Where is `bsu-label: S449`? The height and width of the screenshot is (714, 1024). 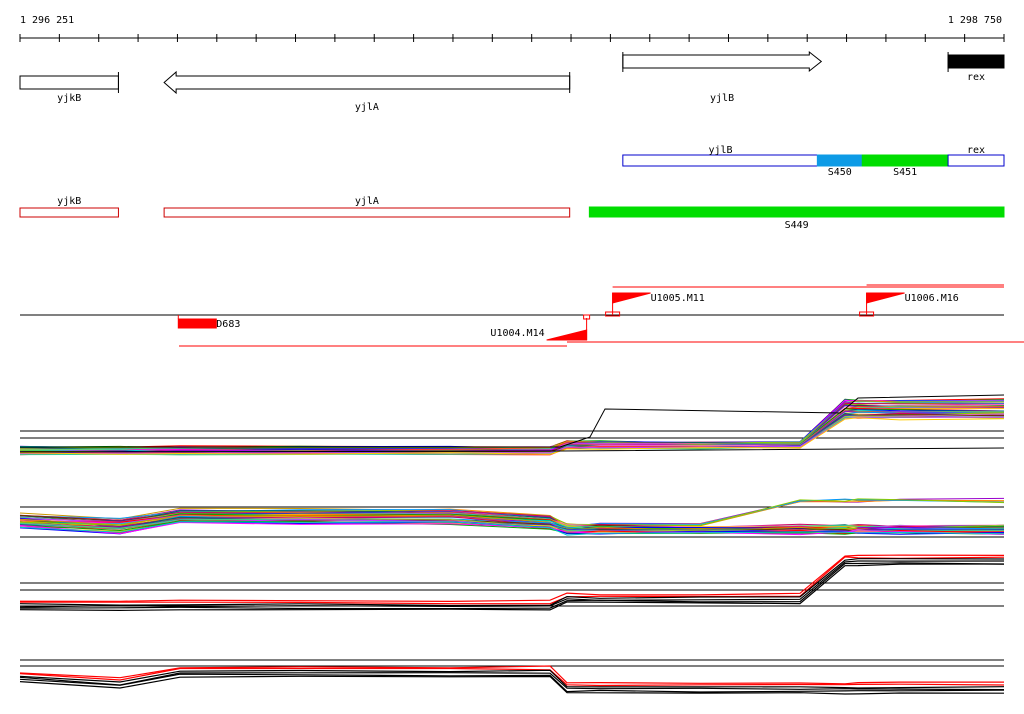
bsu-label: S449 is located at coordinates (797, 225).